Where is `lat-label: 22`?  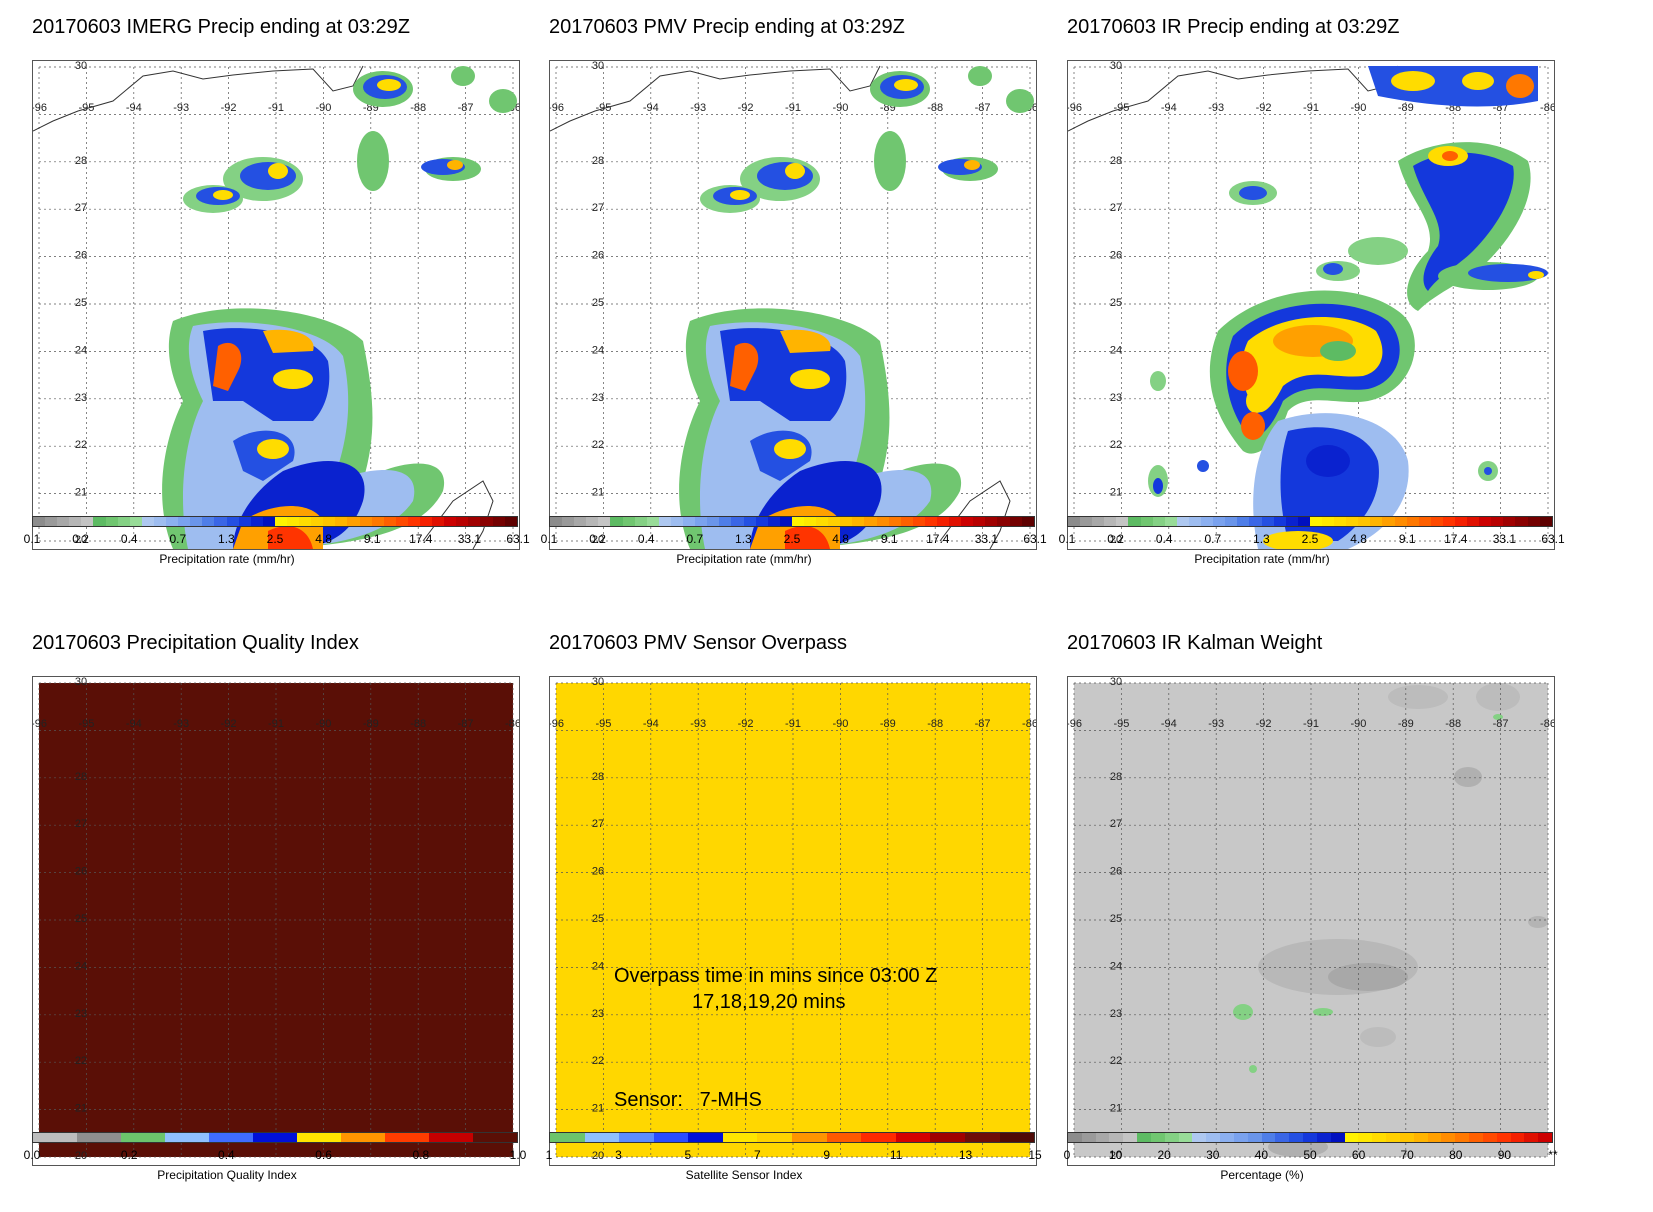
lat-label: 22 is located at coordinates (81, 445).